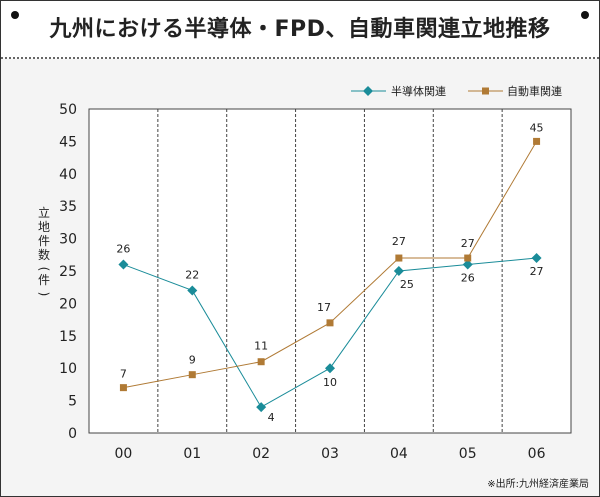 The image size is (600, 497). I want to click on page-title: 九州における半導体・FPD、自動車関連立地推移, so click(300, 29).